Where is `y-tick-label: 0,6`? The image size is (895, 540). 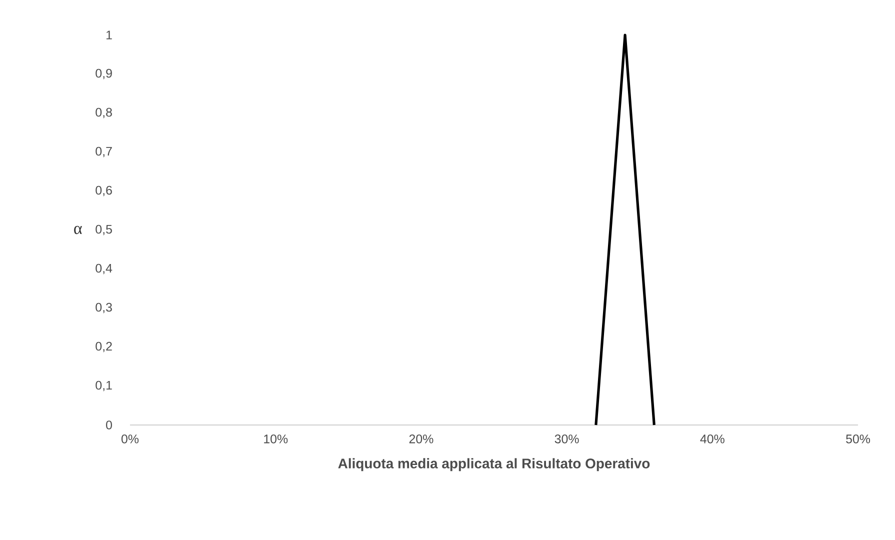 y-tick-label: 0,6 is located at coordinates (104, 191).